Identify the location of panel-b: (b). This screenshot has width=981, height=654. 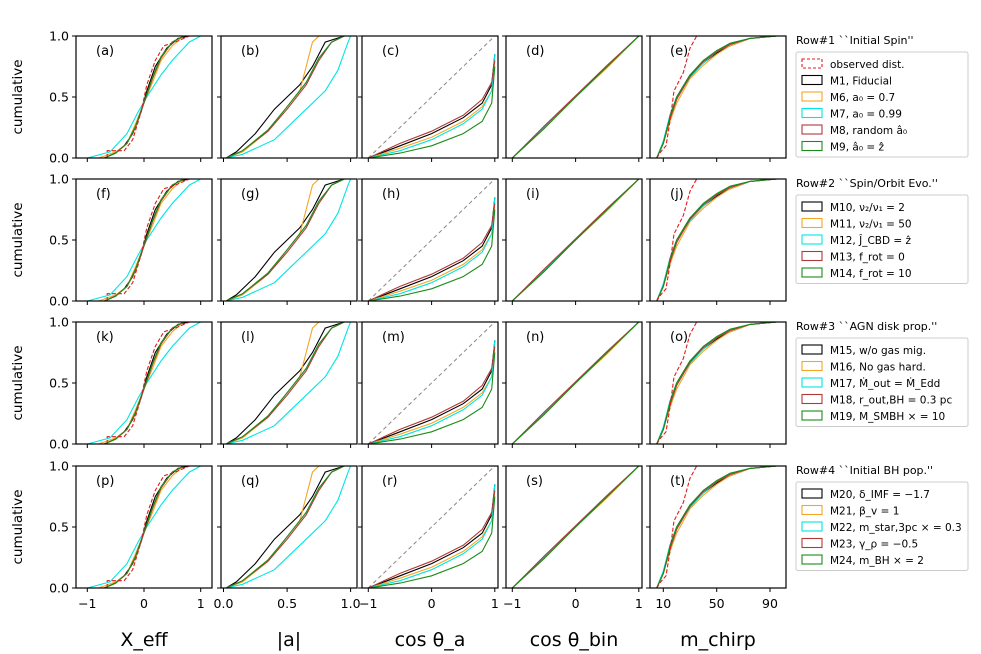
(287, 98).